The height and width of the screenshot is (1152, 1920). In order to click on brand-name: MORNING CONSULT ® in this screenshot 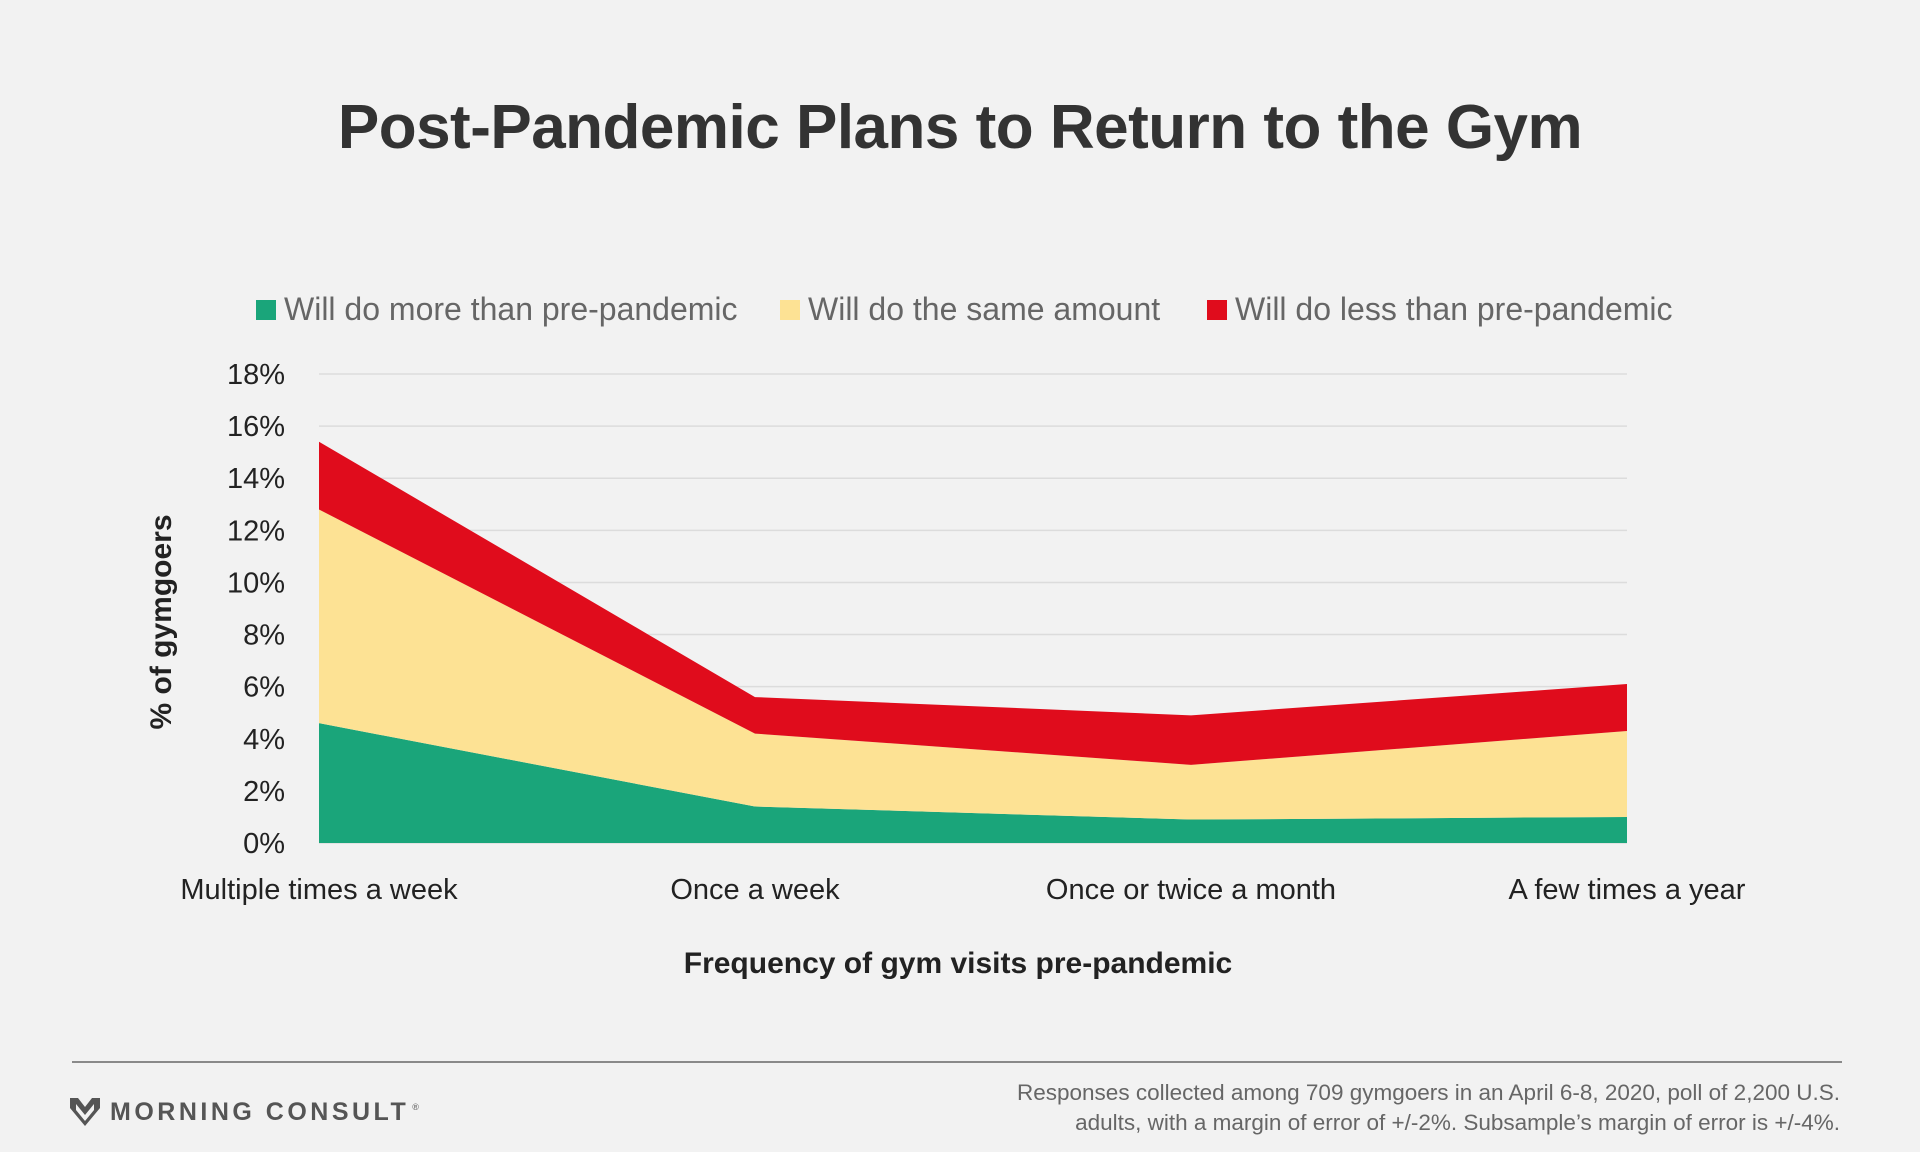, I will do `click(266, 1111)`.